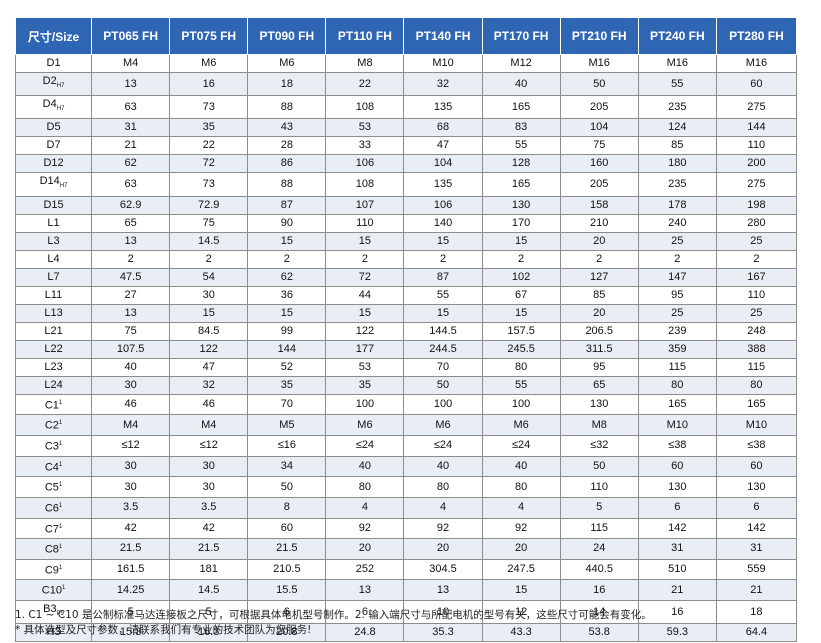 The height and width of the screenshot is (643, 821). I want to click on table-cell: M4, so click(131, 63).